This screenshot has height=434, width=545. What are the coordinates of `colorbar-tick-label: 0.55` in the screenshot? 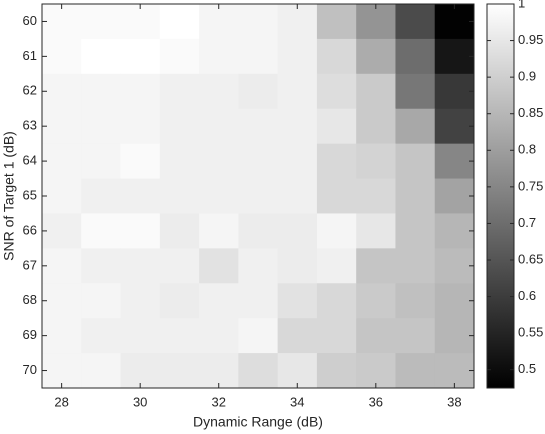 It's located at (530, 332).